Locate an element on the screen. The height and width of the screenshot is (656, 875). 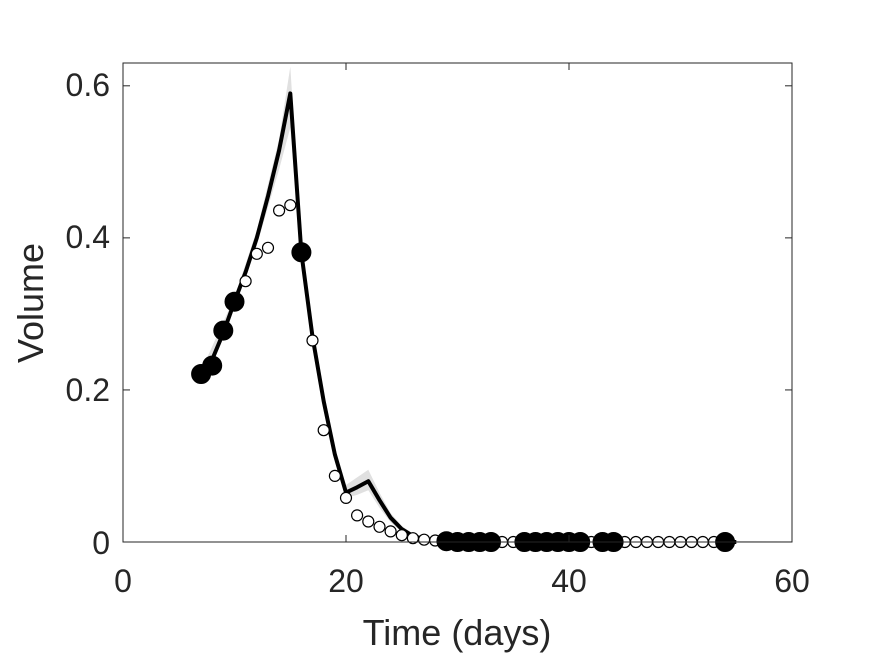
x-tick-label-20: 20 is located at coordinates (346, 581).